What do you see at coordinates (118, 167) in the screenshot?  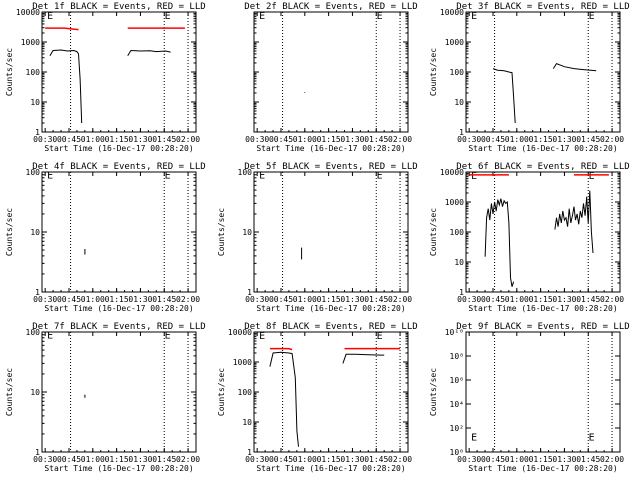 I see `chart-title: Det 4f BLACK = Events, RED = LLD` at bounding box center [118, 167].